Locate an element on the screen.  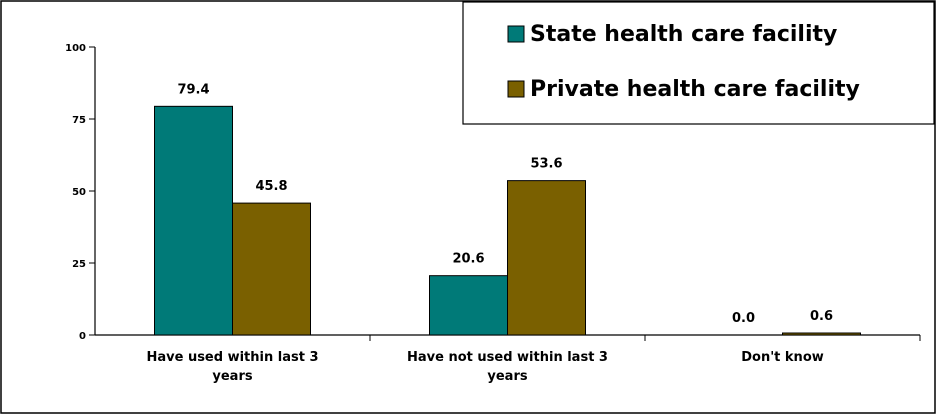
x-tick-label: Have used within last 3 years is located at coordinates (232, 367).